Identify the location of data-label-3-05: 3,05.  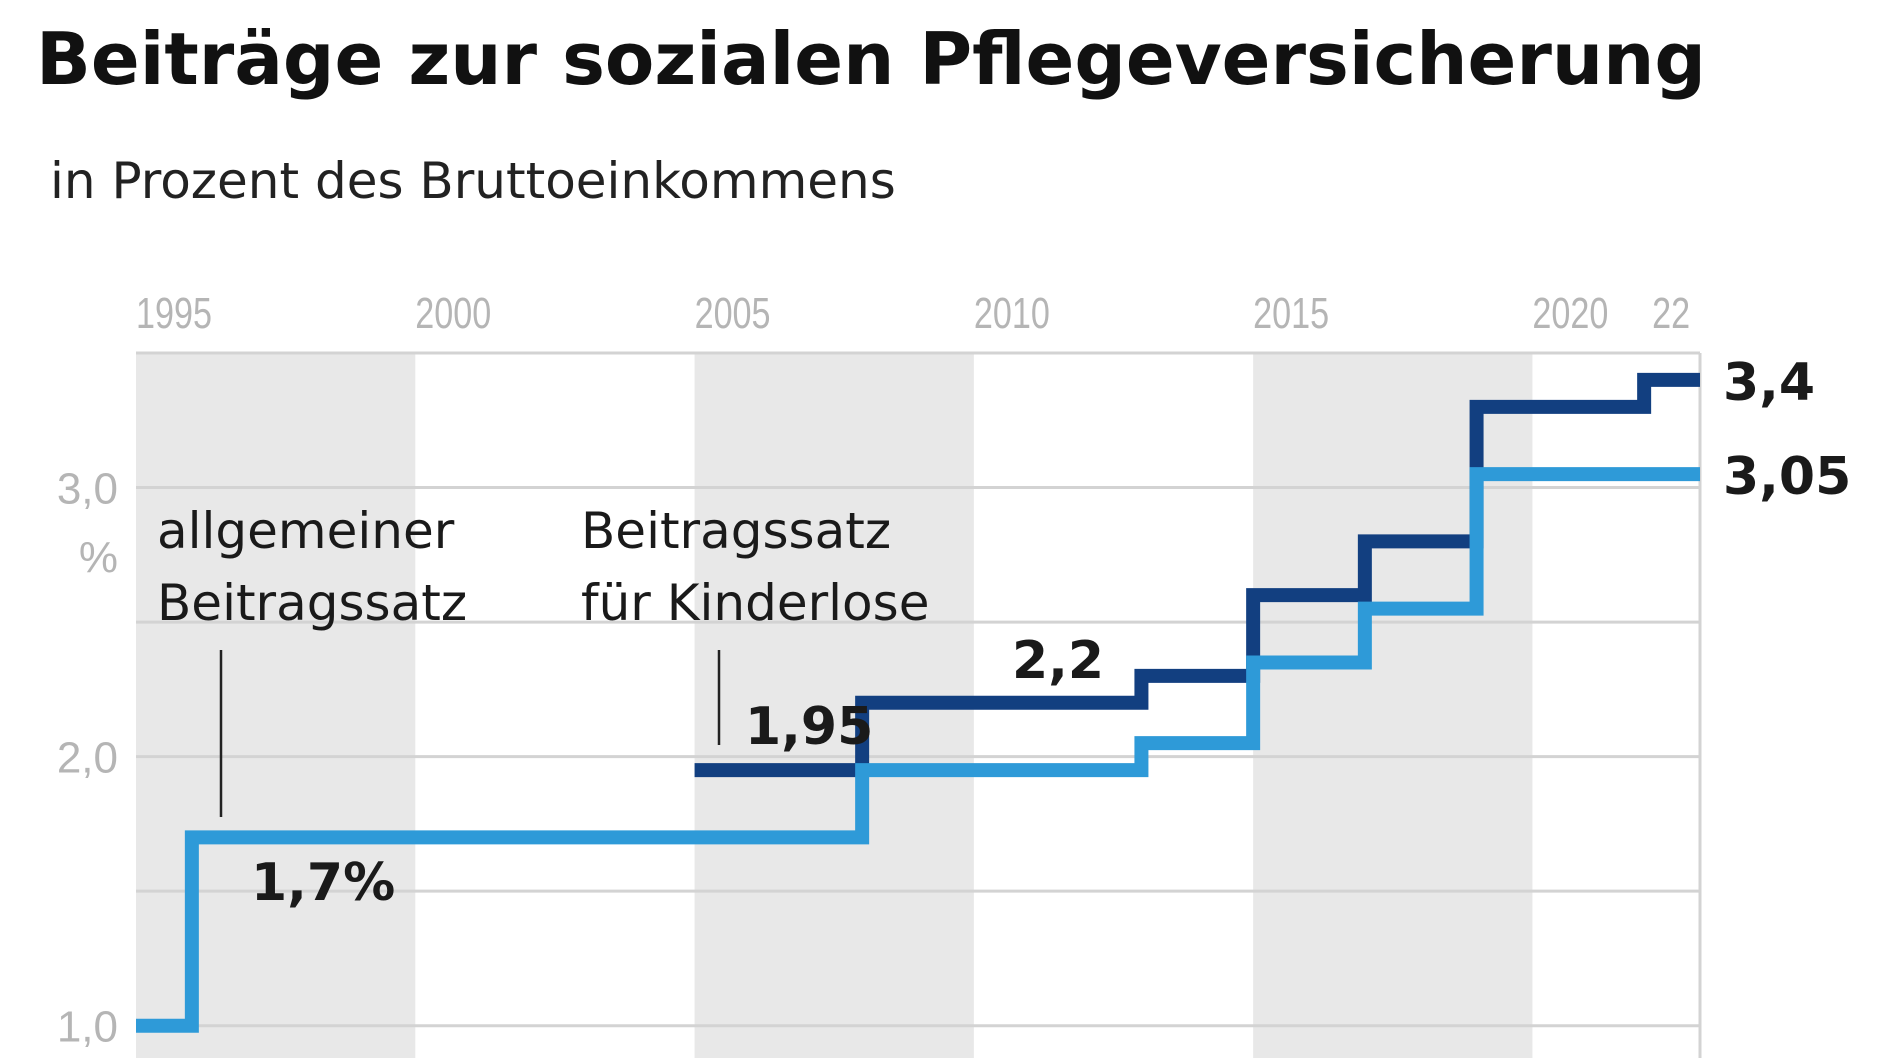
(1787, 477).